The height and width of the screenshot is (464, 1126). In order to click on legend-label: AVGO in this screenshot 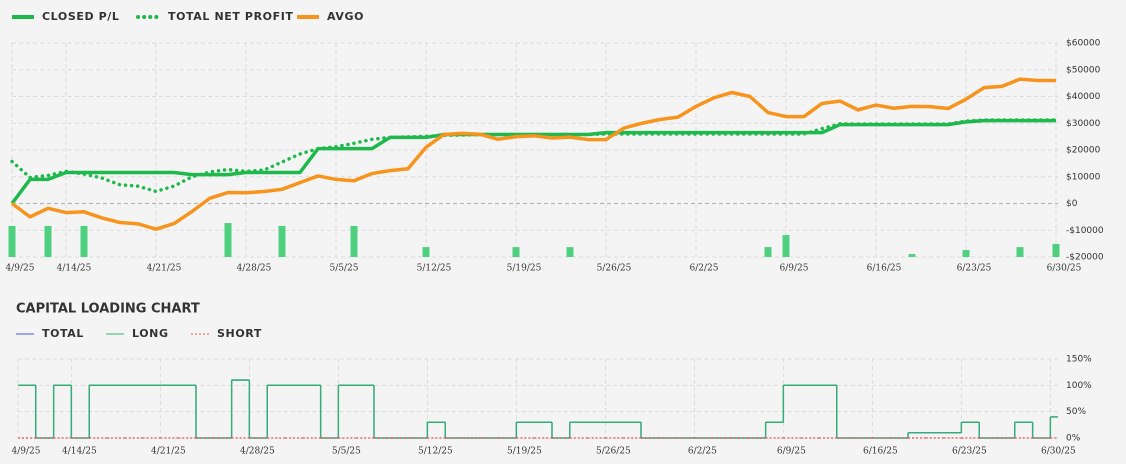, I will do `click(345, 16)`.